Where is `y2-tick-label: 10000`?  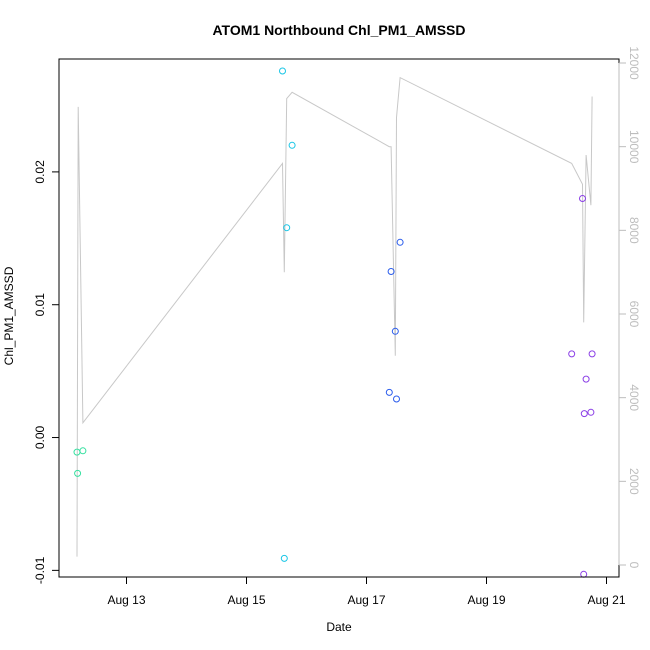 y2-tick-label: 10000 is located at coordinates (634, 147).